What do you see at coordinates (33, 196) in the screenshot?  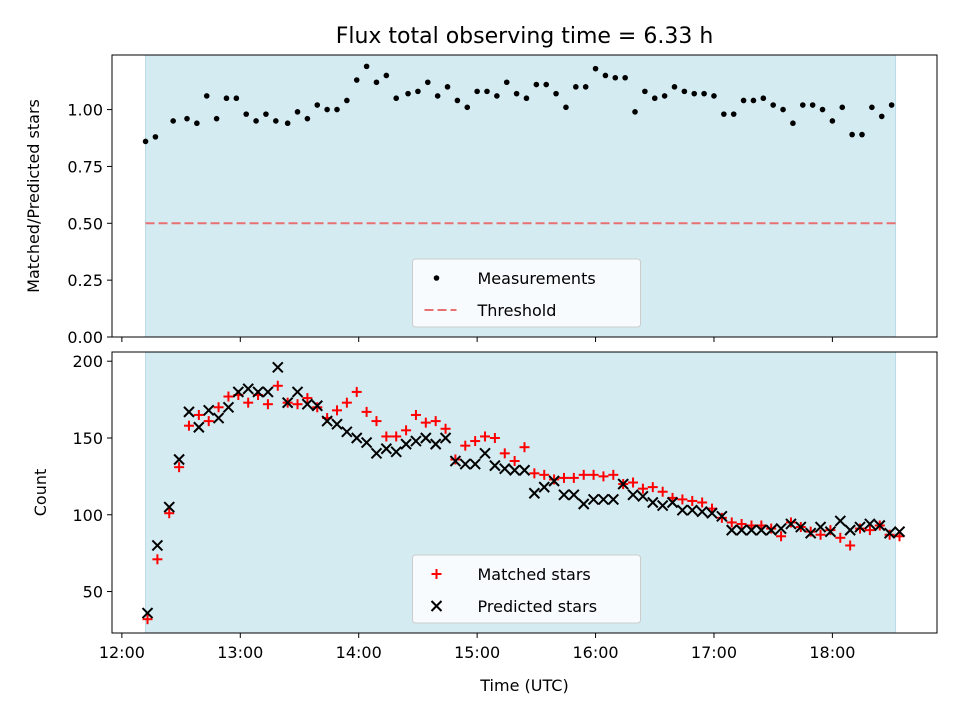 I see `top-y-axis-label: Matched/Predicted stars` at bounding box center [33, 196].